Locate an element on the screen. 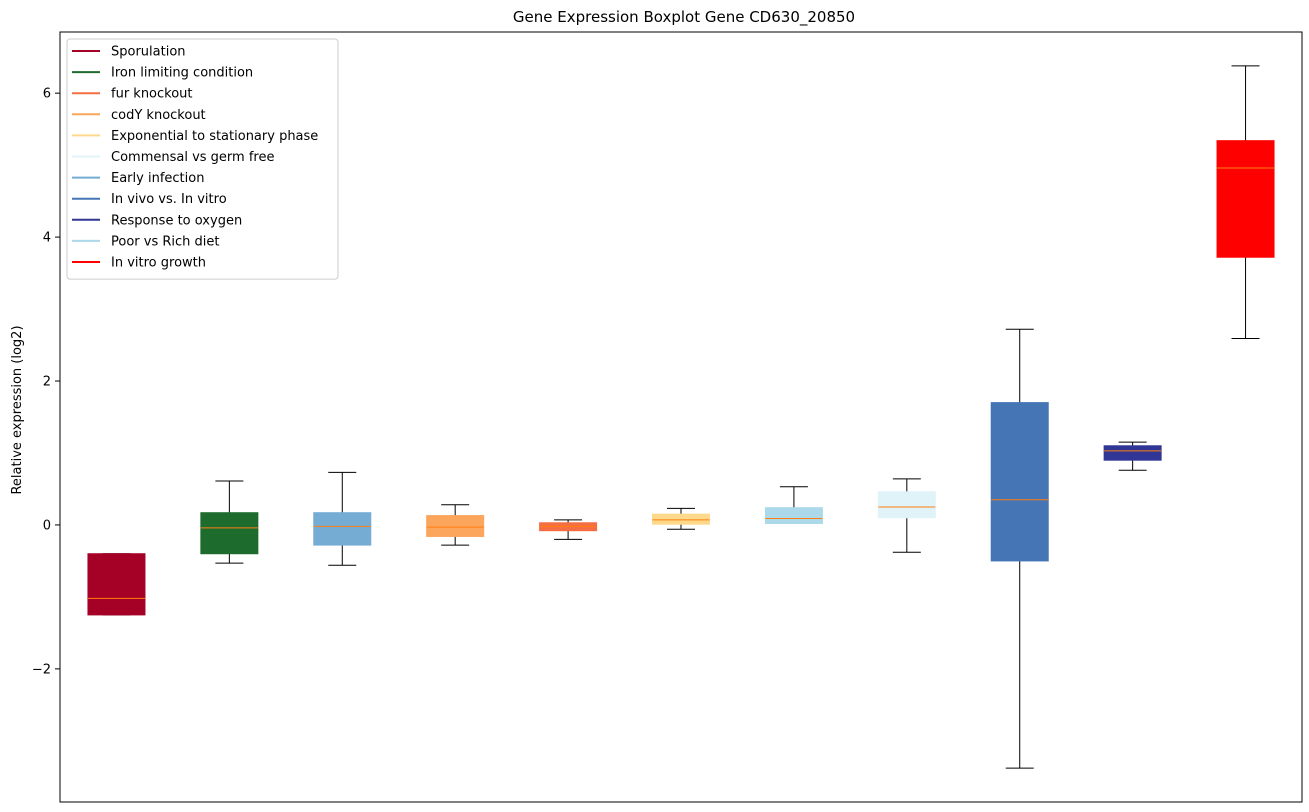 Image resolution: width=1309 pixels, height=812 pixels. legend-entry: codY knockout is located at coordinates (139, 115).